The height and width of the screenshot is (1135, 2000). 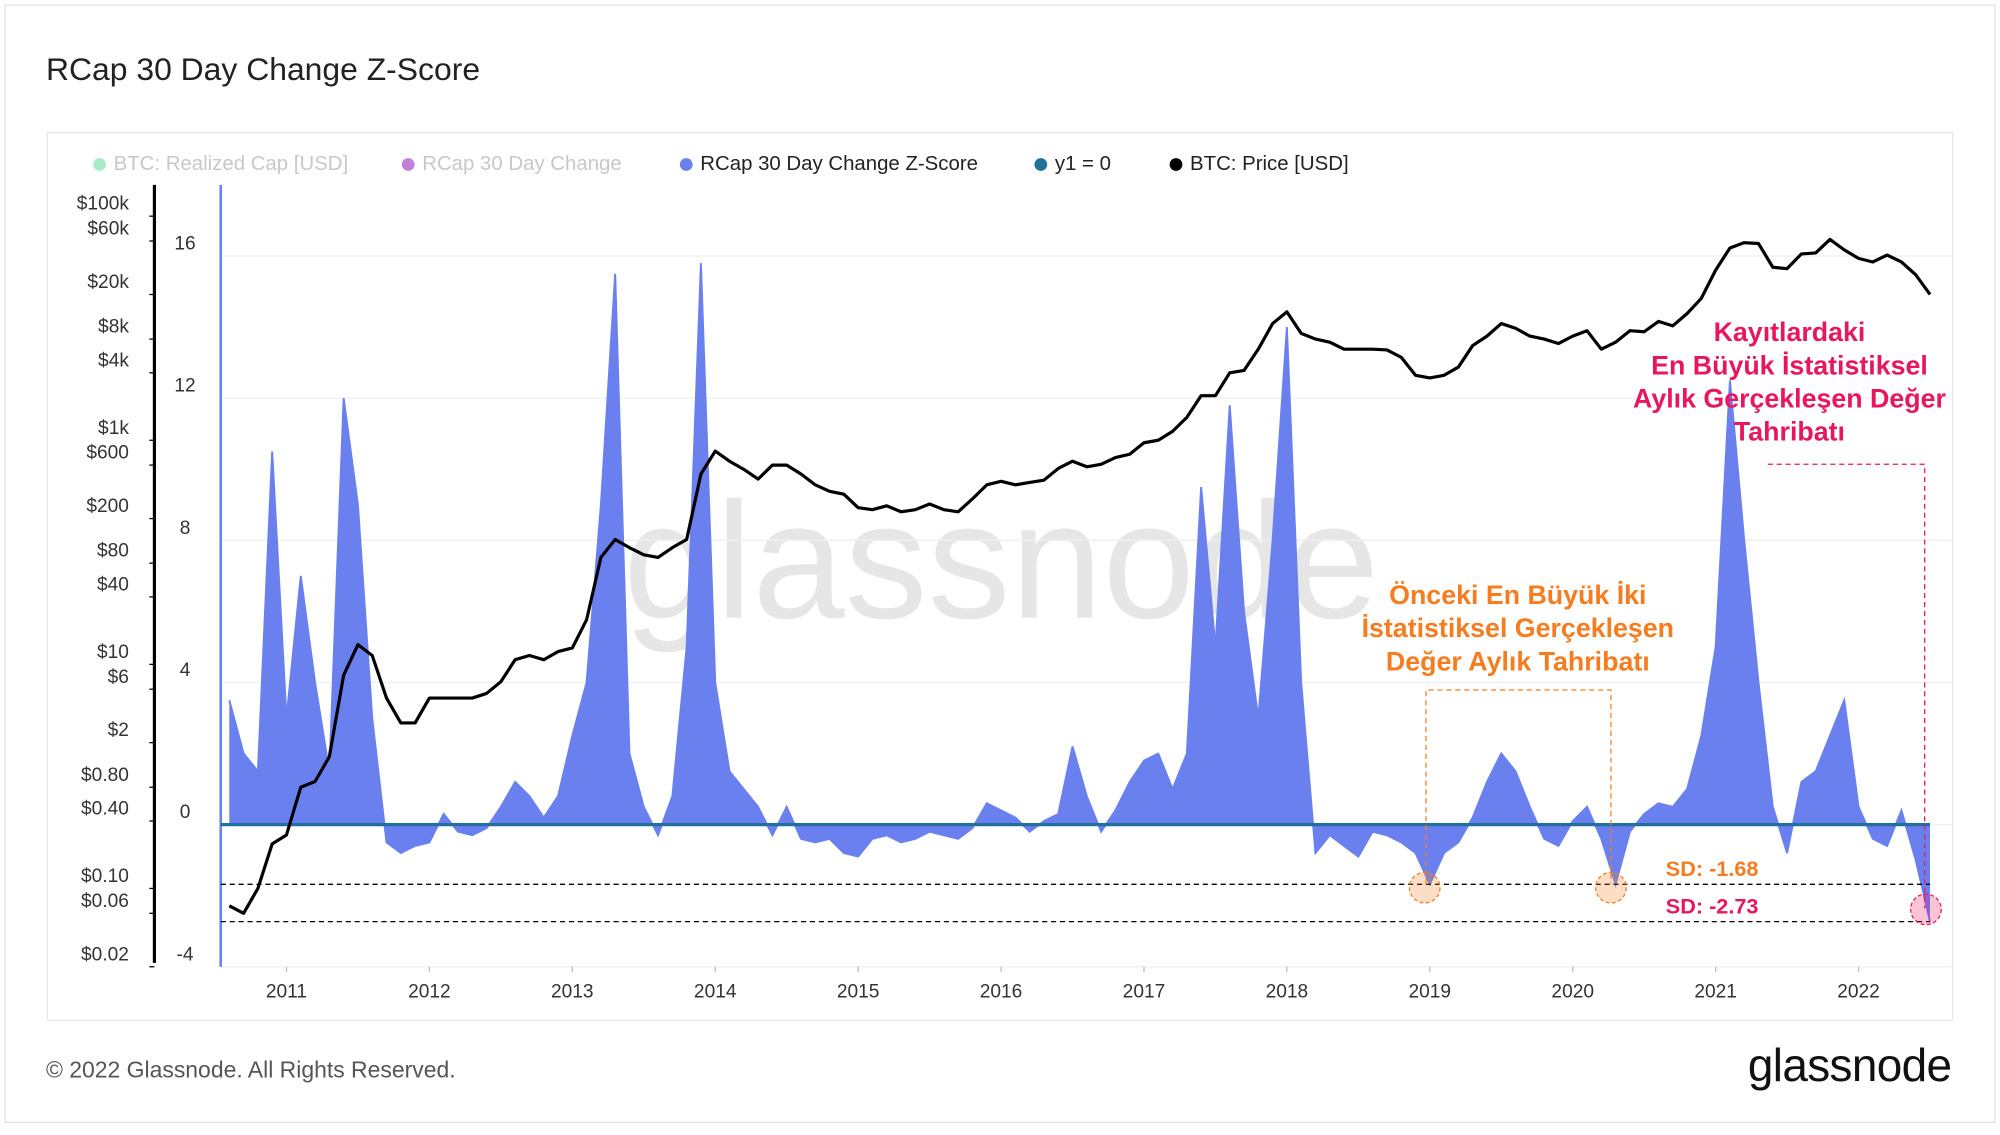 What do you see at coordinates (231, 164) in the screenshot?
I see `legend-label: BTC: Realized Cap [USD]` at bounding box center [231, 164].